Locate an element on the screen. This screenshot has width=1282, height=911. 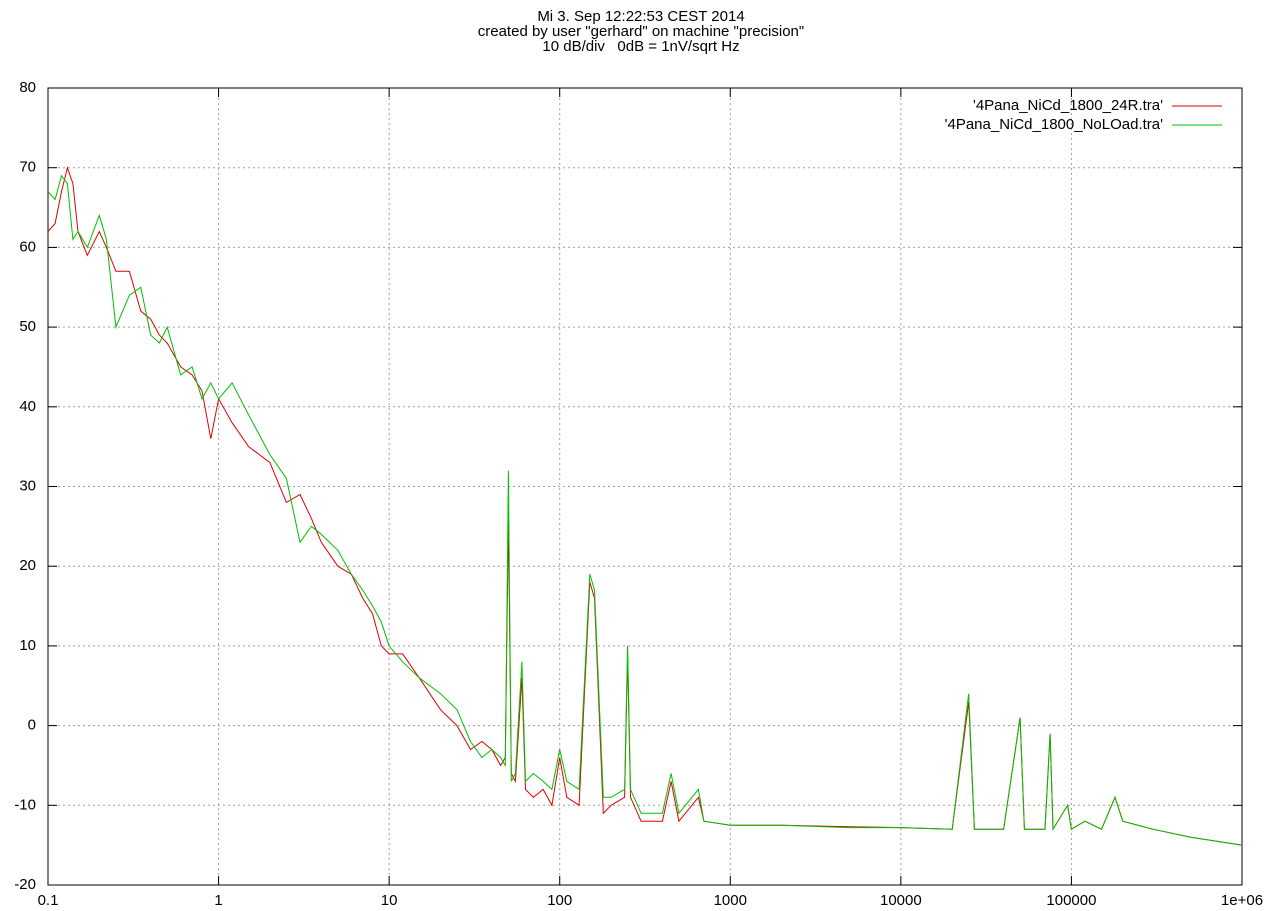
x-tick-label: 1e+06 is located at coordinates (1242, 900).